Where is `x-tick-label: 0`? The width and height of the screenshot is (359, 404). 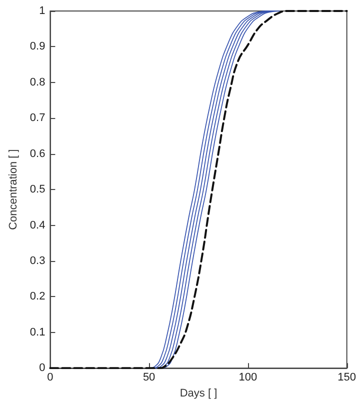 x-tick-label: 0 is located at coordinates (50, 378).